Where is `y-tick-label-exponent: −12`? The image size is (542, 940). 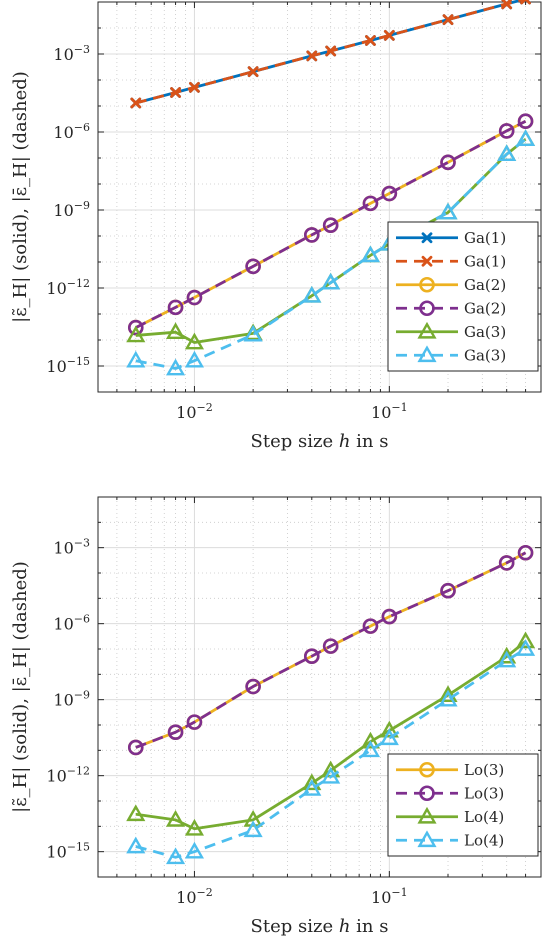
y-tick-label-exponent: −12 is located at coordinates (78, 283).